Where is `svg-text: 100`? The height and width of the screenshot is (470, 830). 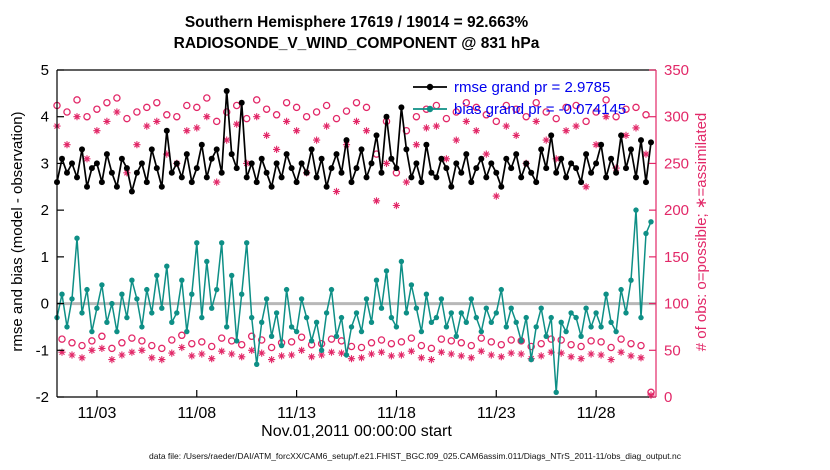
svg-text: 100 is located at coordinates (676, 304).